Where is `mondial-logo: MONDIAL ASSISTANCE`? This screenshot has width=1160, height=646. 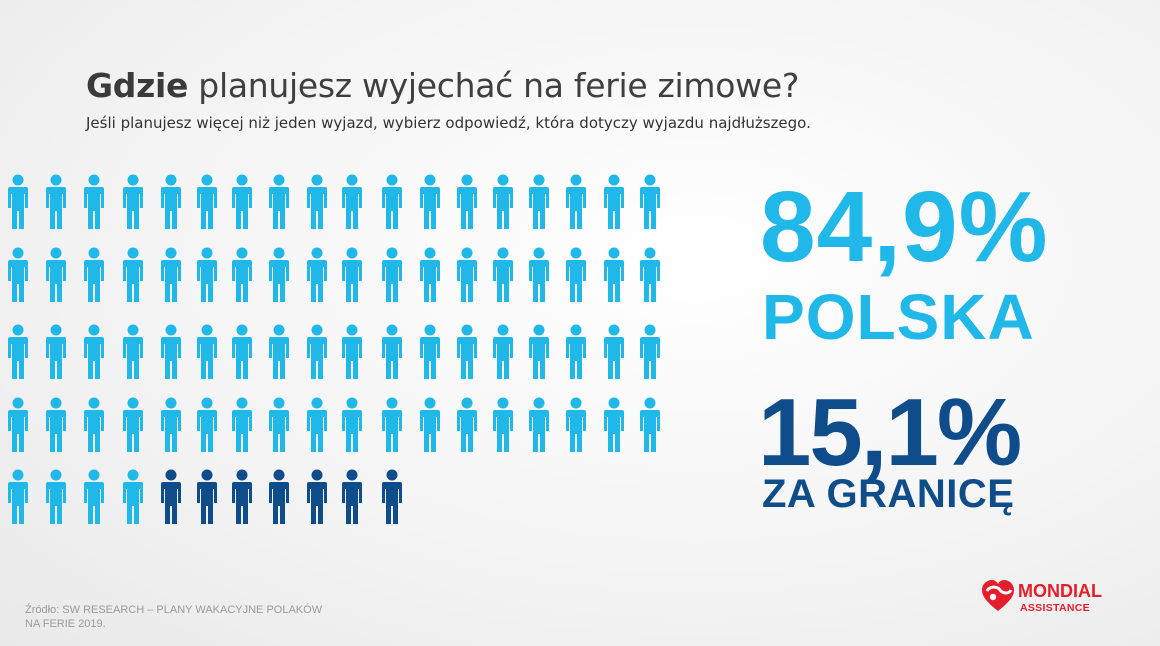 mondial-logo: MONDIAL ASSISTANCE is located at coordinates (1055, 598).